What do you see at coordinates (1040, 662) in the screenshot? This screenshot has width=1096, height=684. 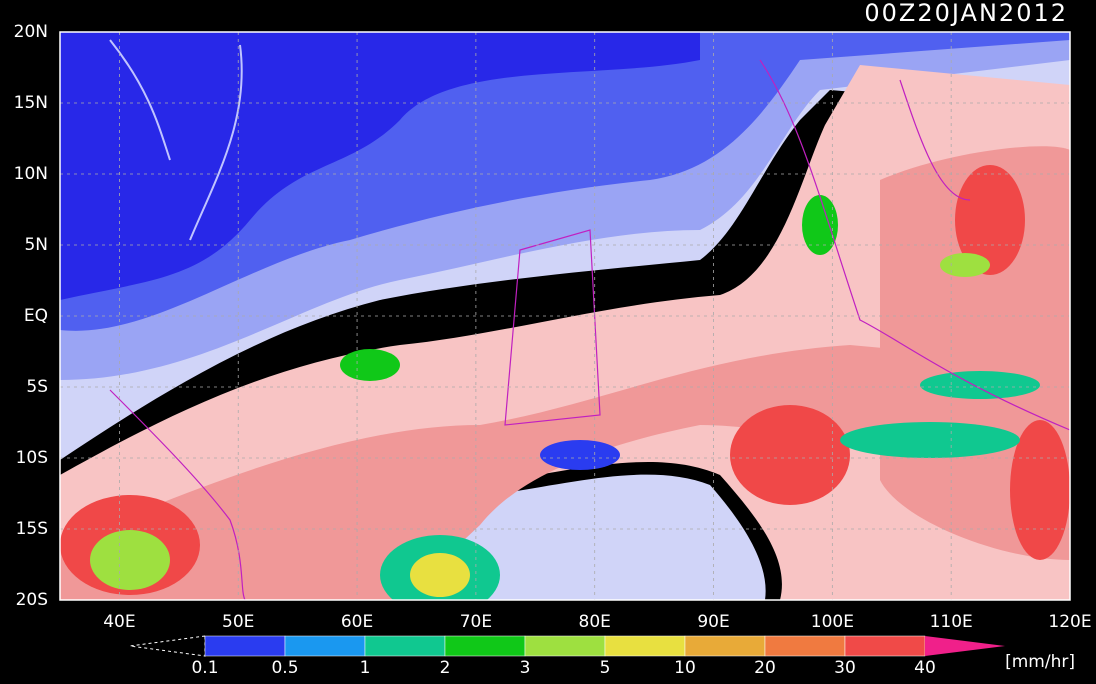 I see `colorbar-unit: [mm/hr]` at bounding box center [1040, 662].